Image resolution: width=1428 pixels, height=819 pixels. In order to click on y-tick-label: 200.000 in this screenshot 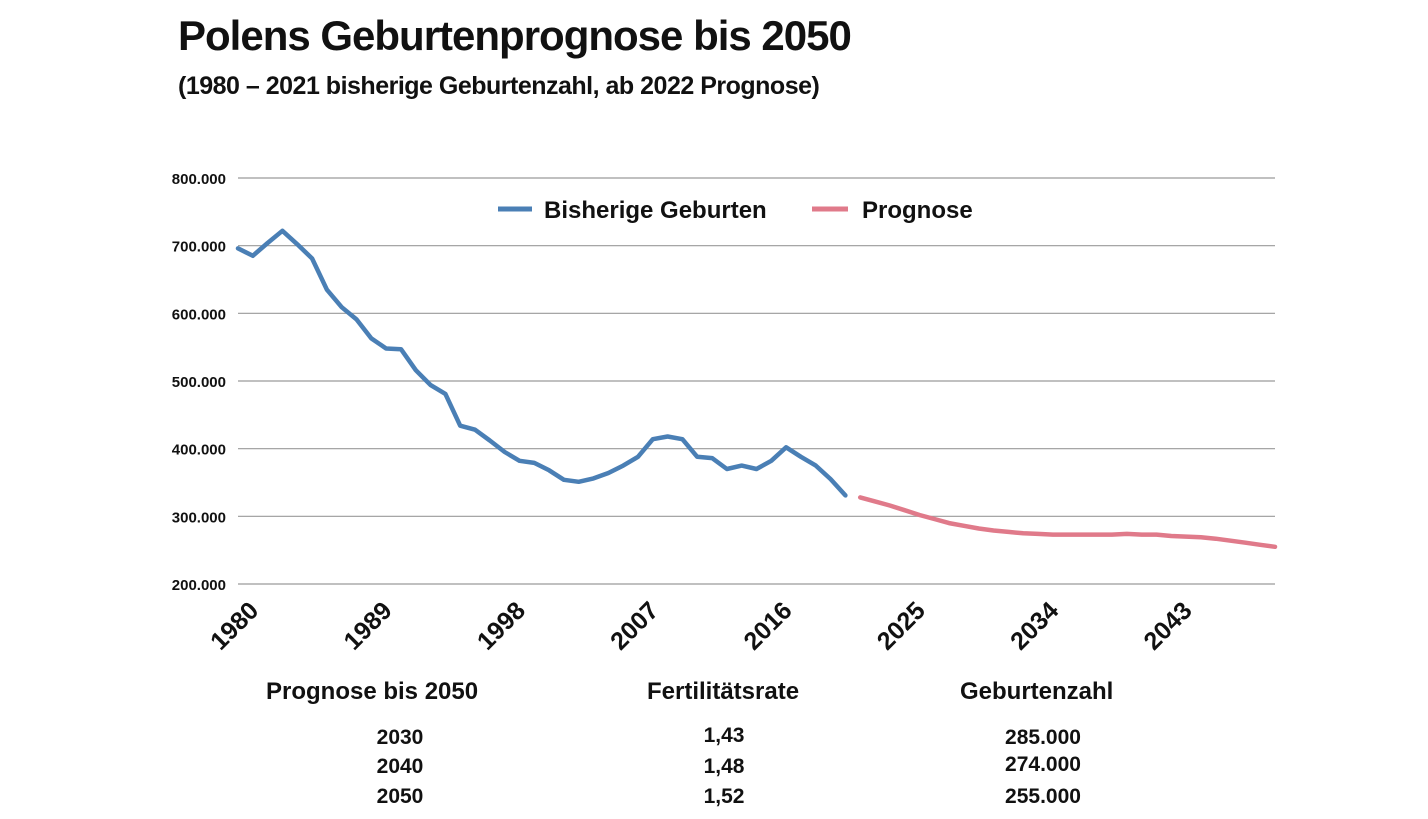, I will do `click(199, 585)`.